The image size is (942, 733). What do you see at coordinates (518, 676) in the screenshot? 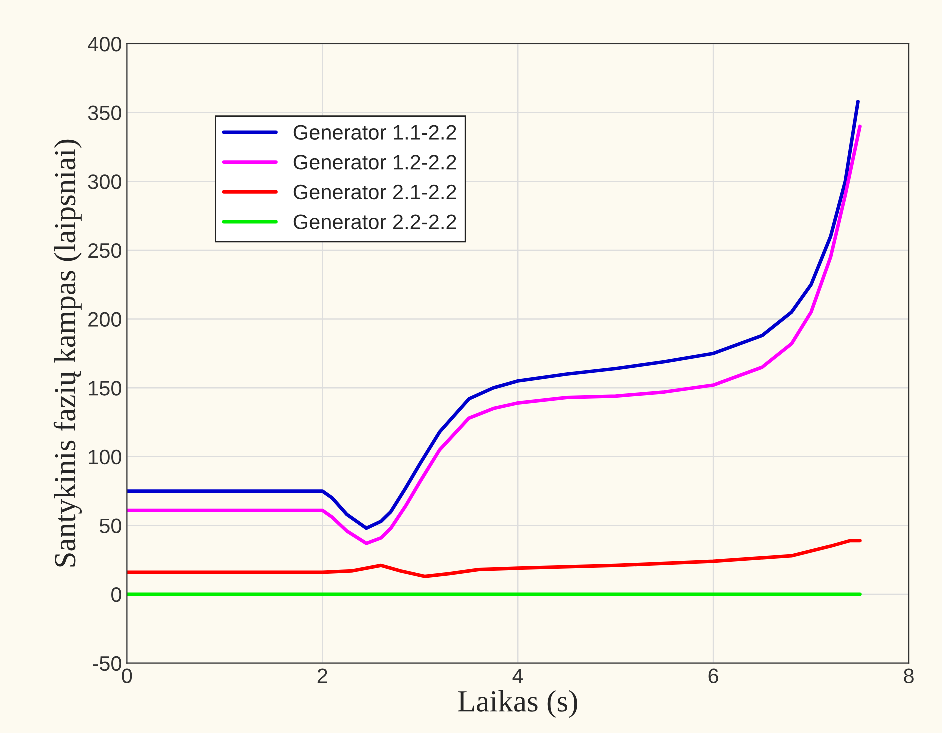
I see `x-tick-label: 4` at bounding box center [518, 676].